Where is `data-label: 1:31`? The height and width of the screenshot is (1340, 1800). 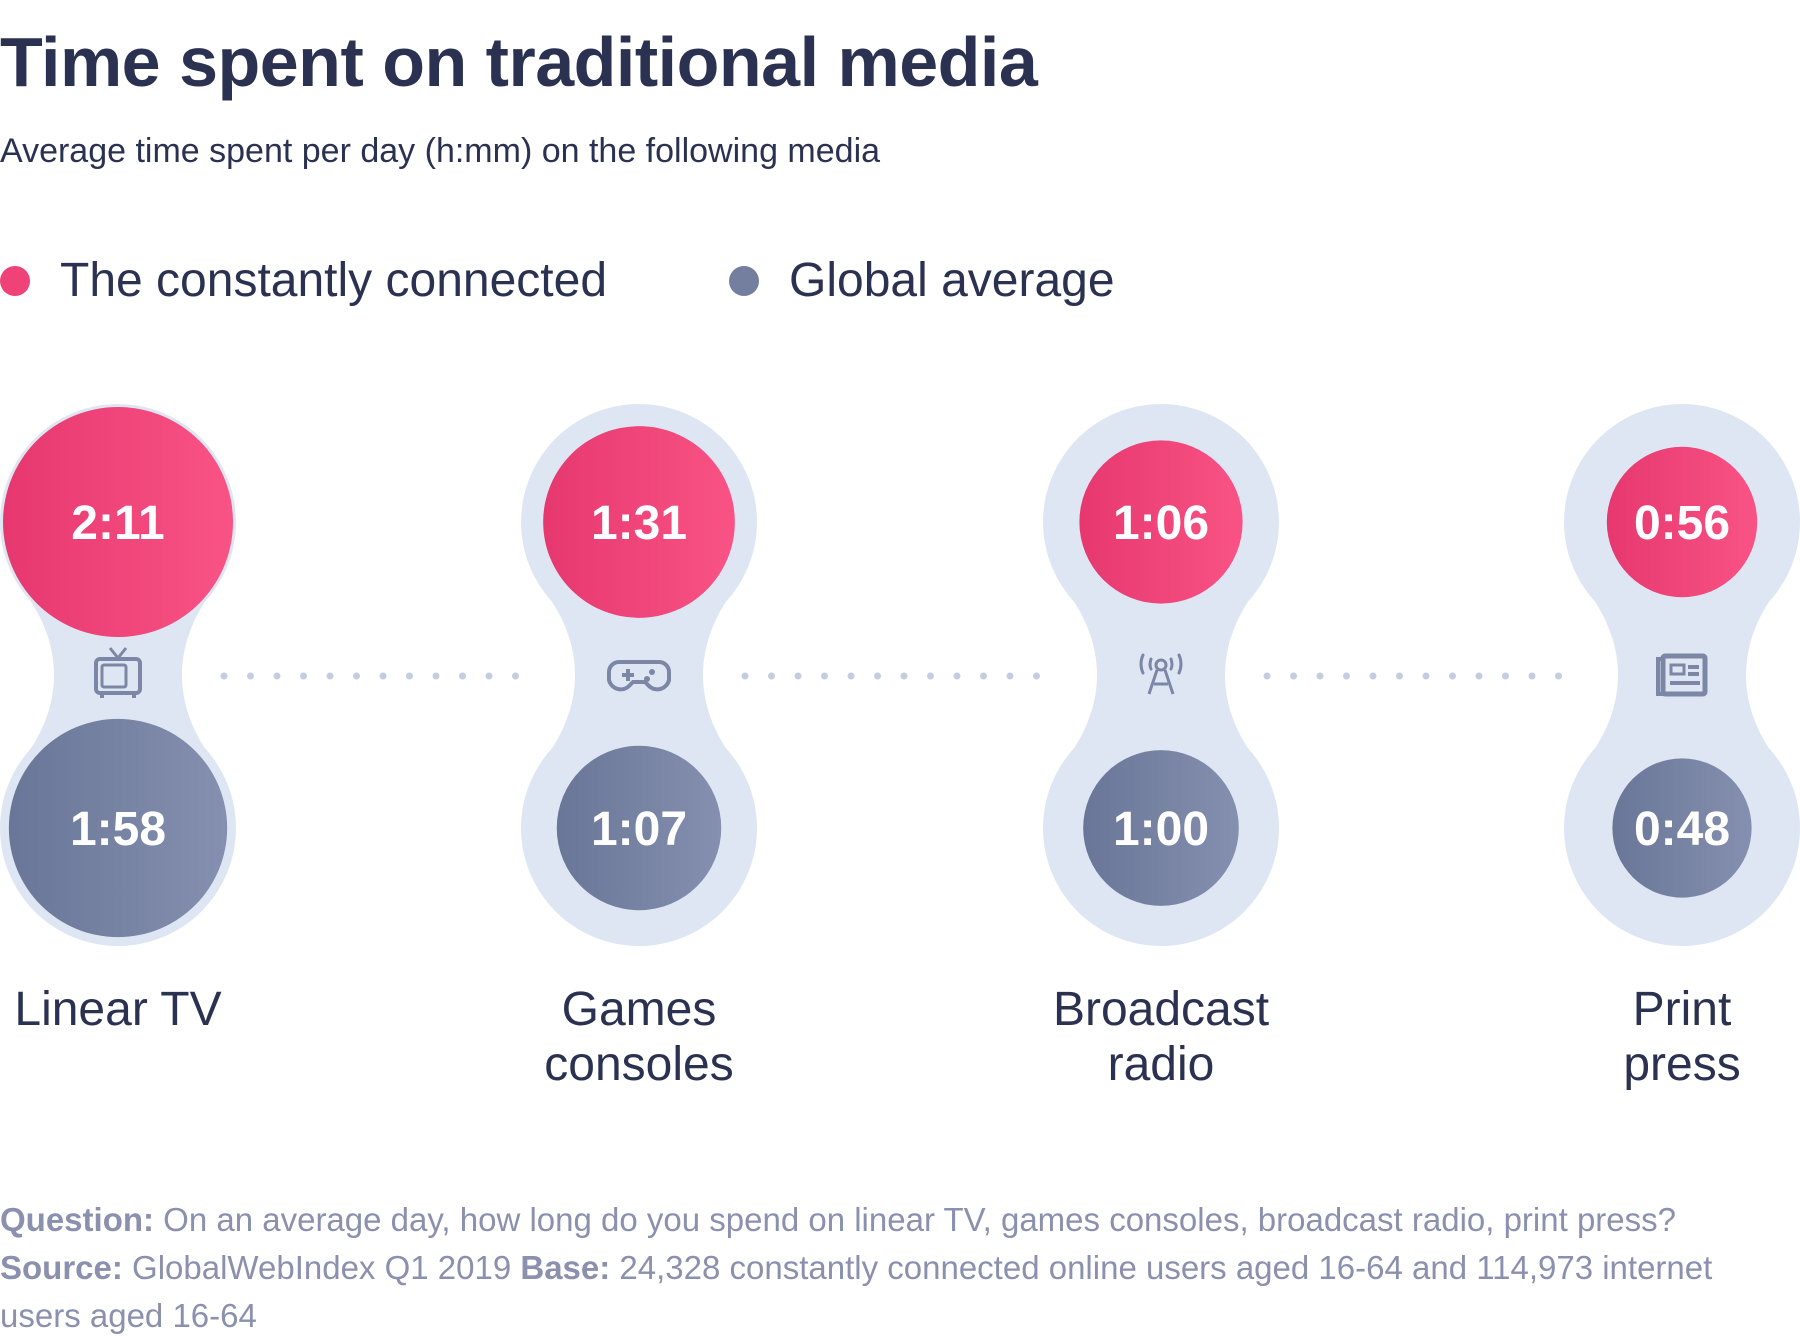
data-label: 1:31 is located at coordinates (639, 523).